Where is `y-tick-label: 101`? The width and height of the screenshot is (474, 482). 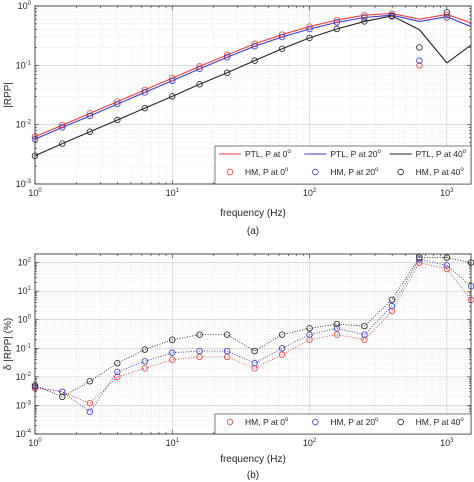
y-tick-label: 101 is located at coordinates (25, 291).